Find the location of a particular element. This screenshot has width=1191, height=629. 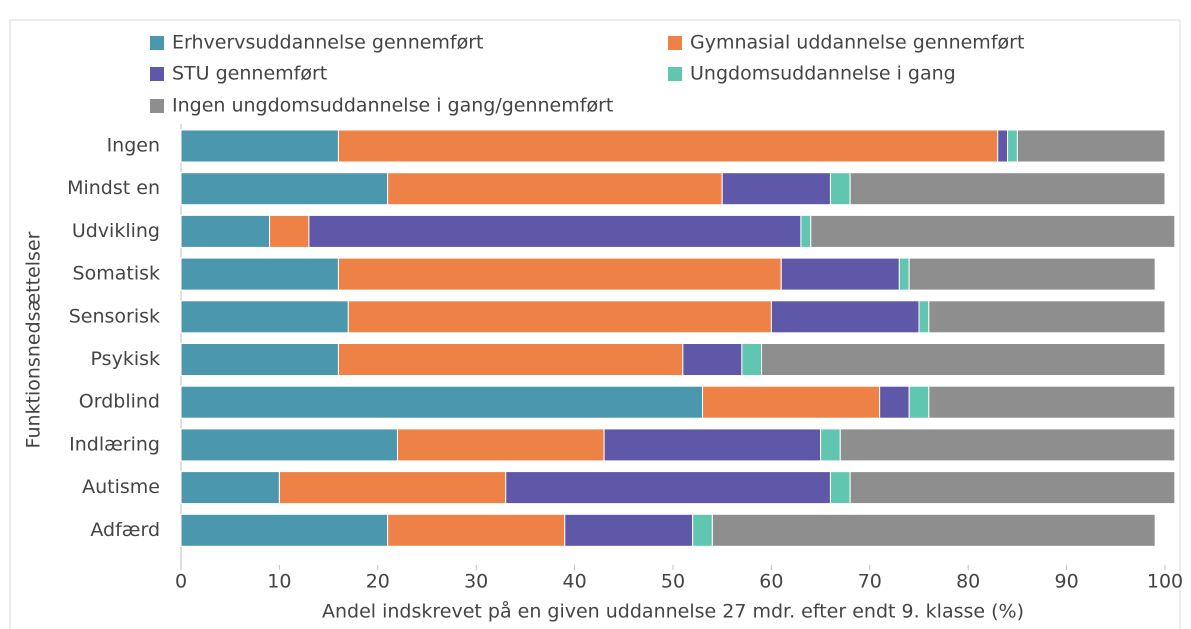

y-tick-label: Ingen is located at coordinates (133, 146).